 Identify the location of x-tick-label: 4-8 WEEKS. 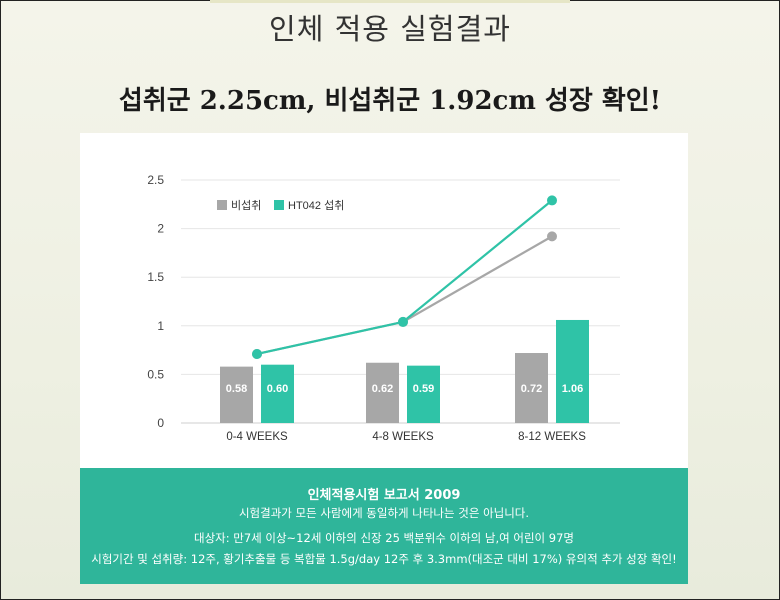
(403, 437).